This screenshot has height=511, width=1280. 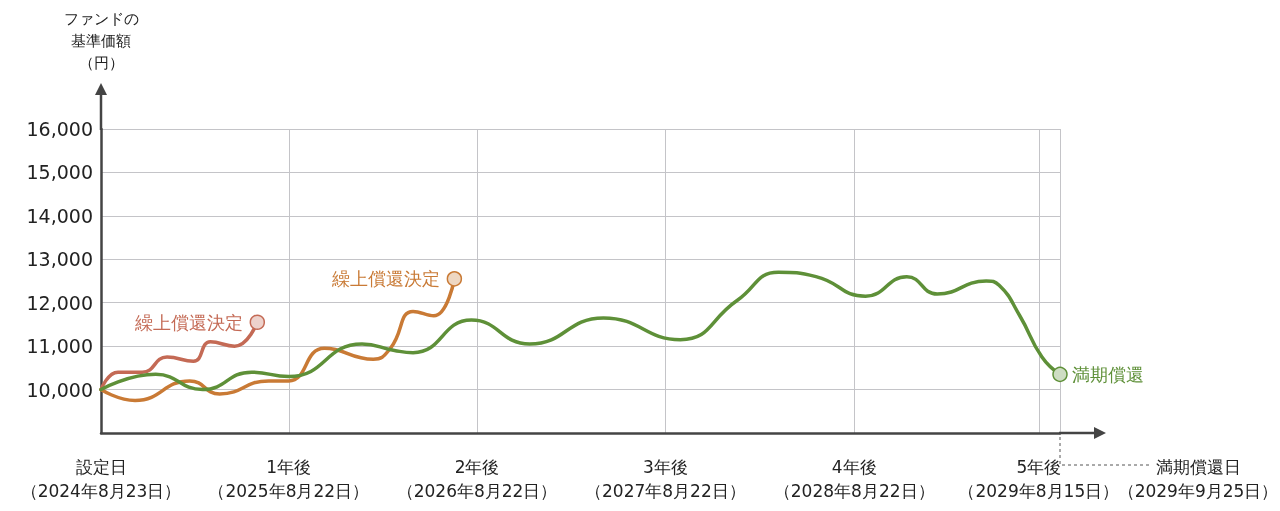 What do you see at coordinates (59, 129) in the screenshot?
I see `y-tick-label: 16,000` at bounding box center [59, 129].